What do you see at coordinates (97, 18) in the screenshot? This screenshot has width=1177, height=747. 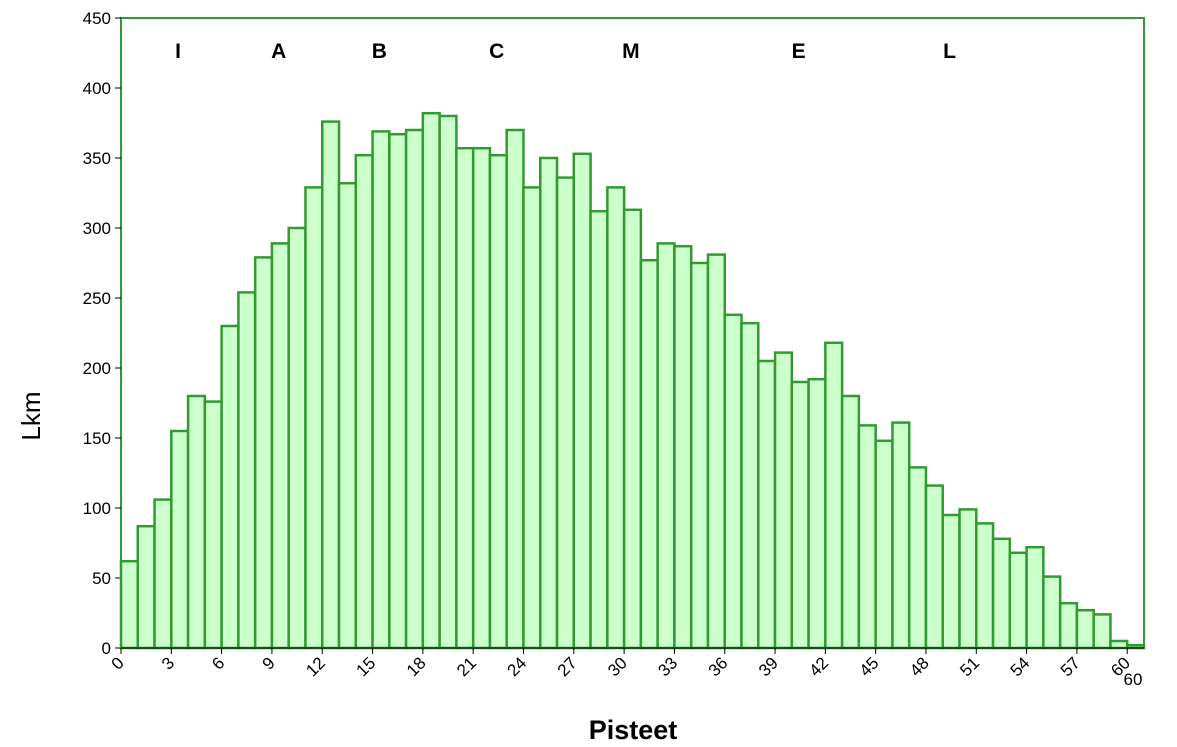 I see `y-tick-label: 450` at bounding box center [97, 18].